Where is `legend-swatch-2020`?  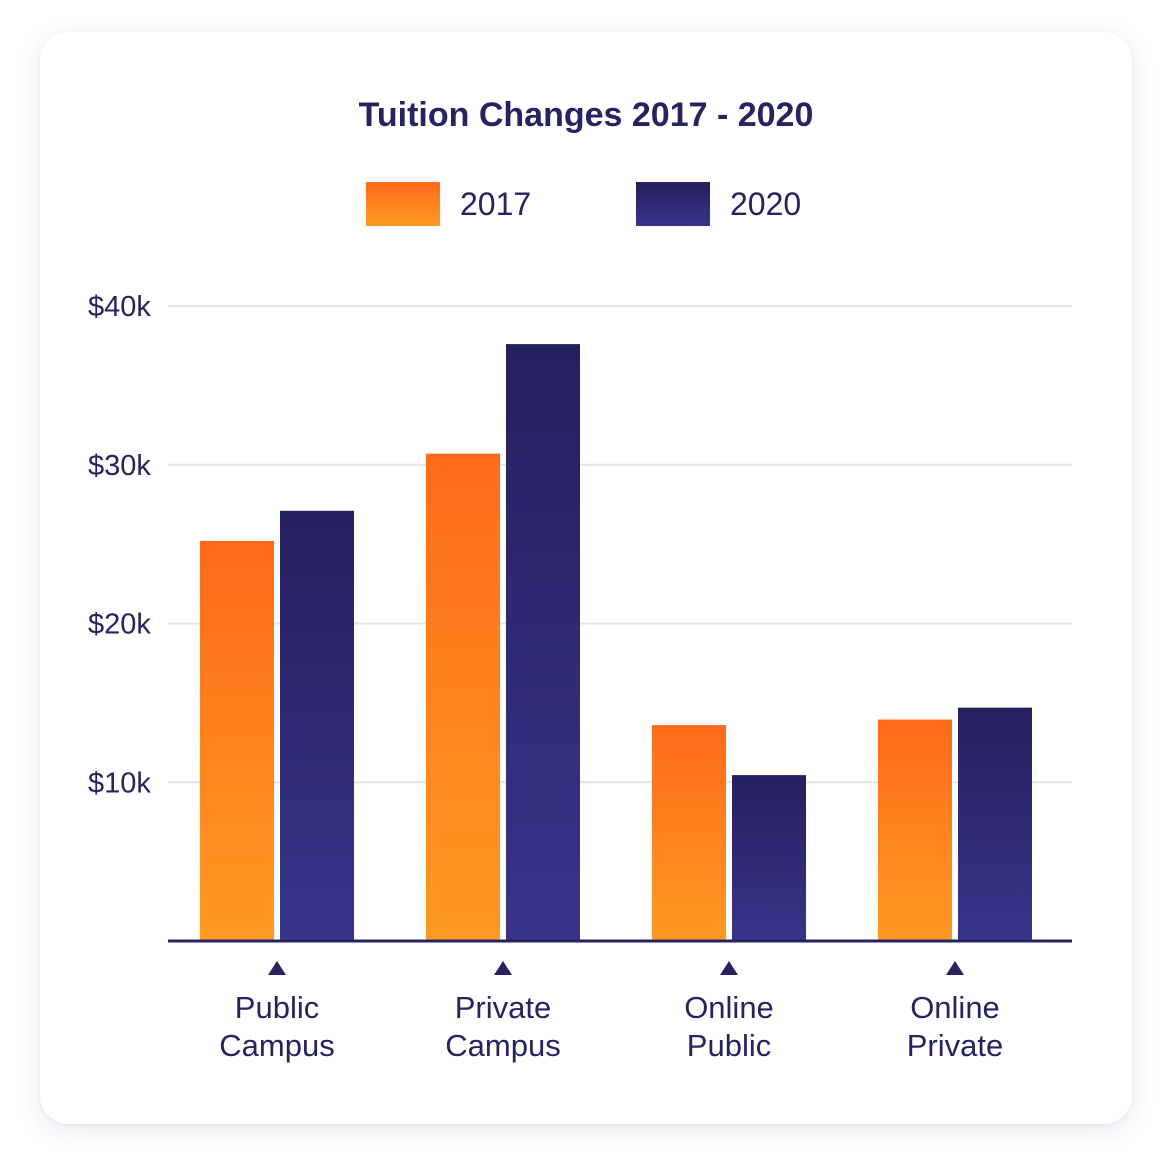
legend-swatch-2020 is located at coordinates (673, 204).